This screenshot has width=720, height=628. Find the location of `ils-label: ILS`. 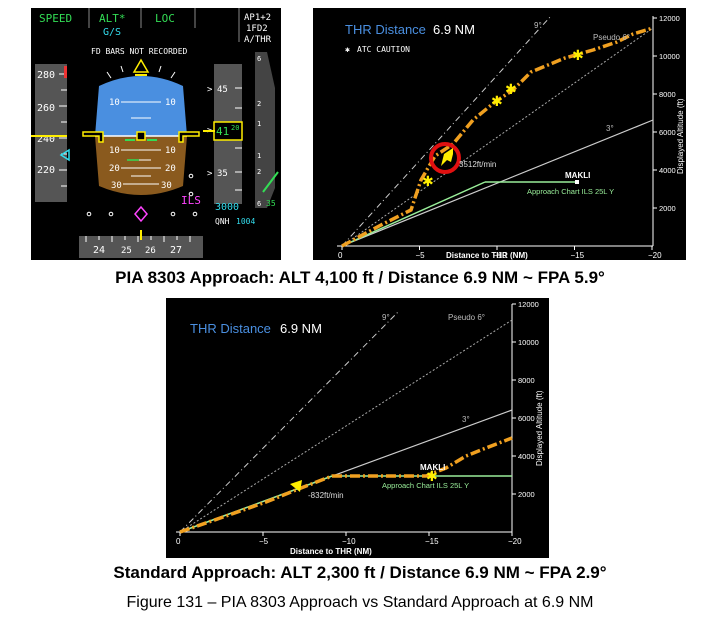

ils-label: ILS is located at coordinates (191, 200).